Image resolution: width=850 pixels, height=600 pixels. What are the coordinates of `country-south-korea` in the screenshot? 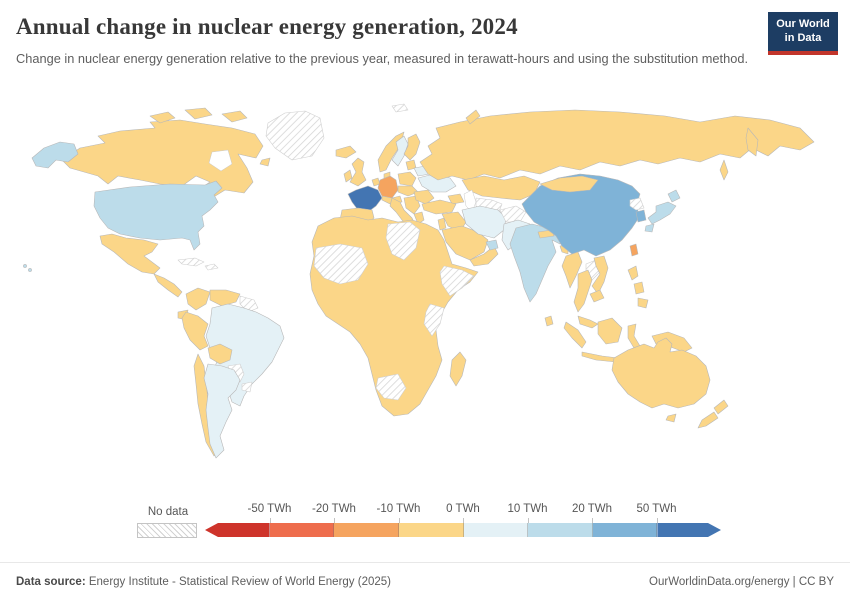 It's located at (641, 216).